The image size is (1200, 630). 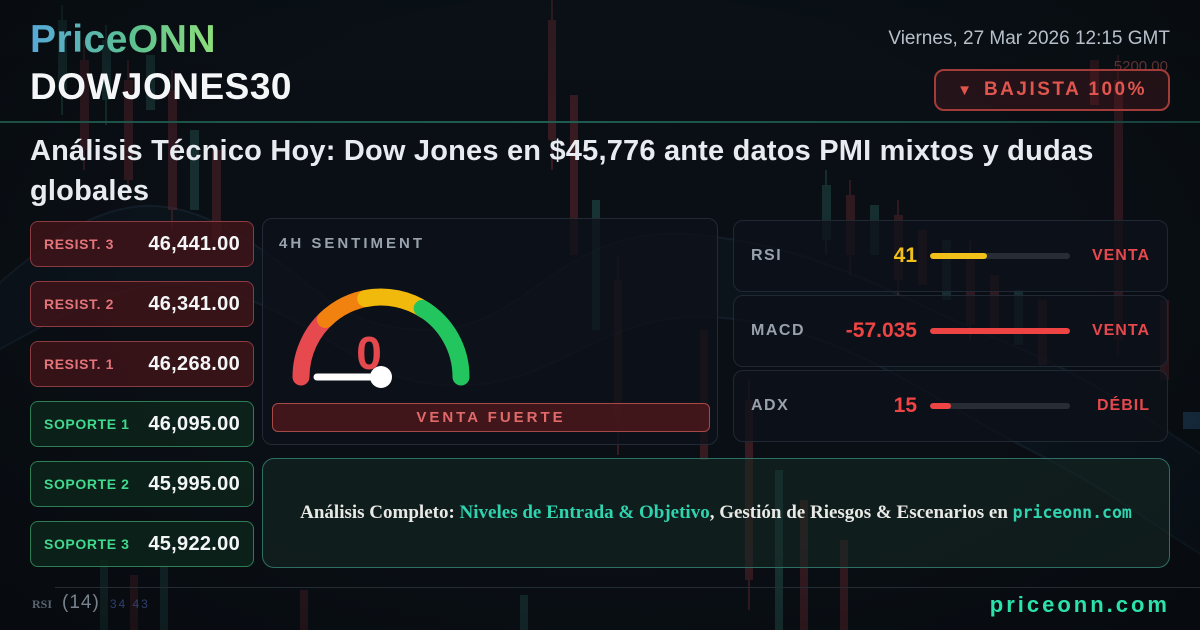 I want to click on support-2-label: SOPORTE 2, so click(x=87, y=484).